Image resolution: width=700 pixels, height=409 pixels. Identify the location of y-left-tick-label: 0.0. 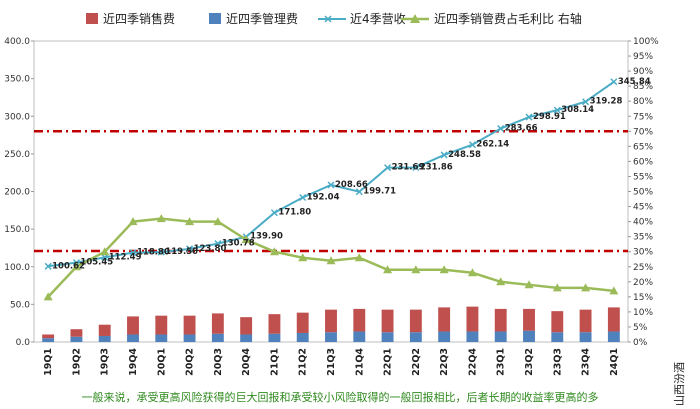
(23, 343).